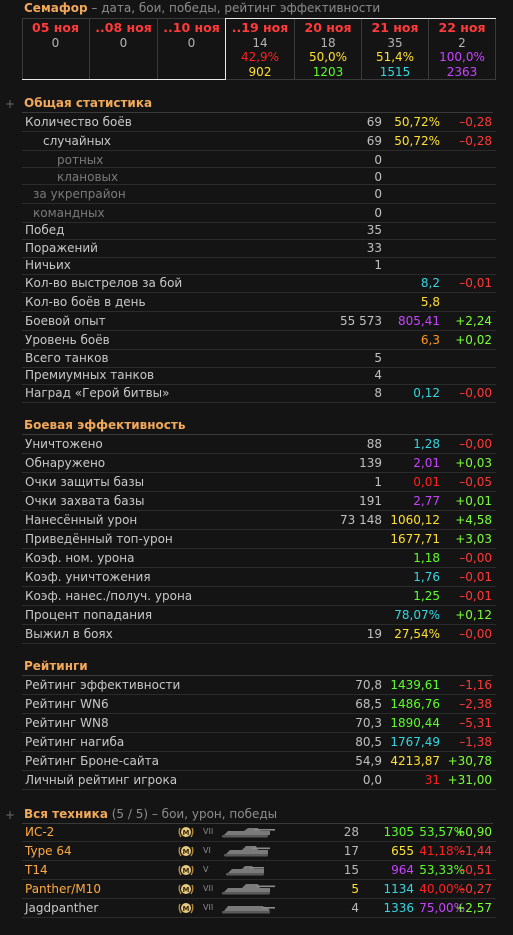 The height and width of the screenshot is (935, 513). Describe the element at coordinates (475, 723) in the screenshot. I see `rating-delta: –5,31` at that location.